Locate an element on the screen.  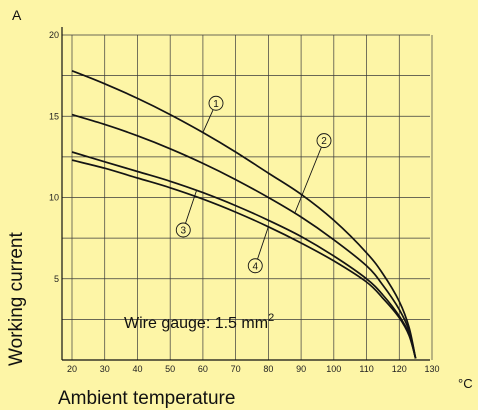
x-tick-label: 50 is located at coordinates (170, 369).